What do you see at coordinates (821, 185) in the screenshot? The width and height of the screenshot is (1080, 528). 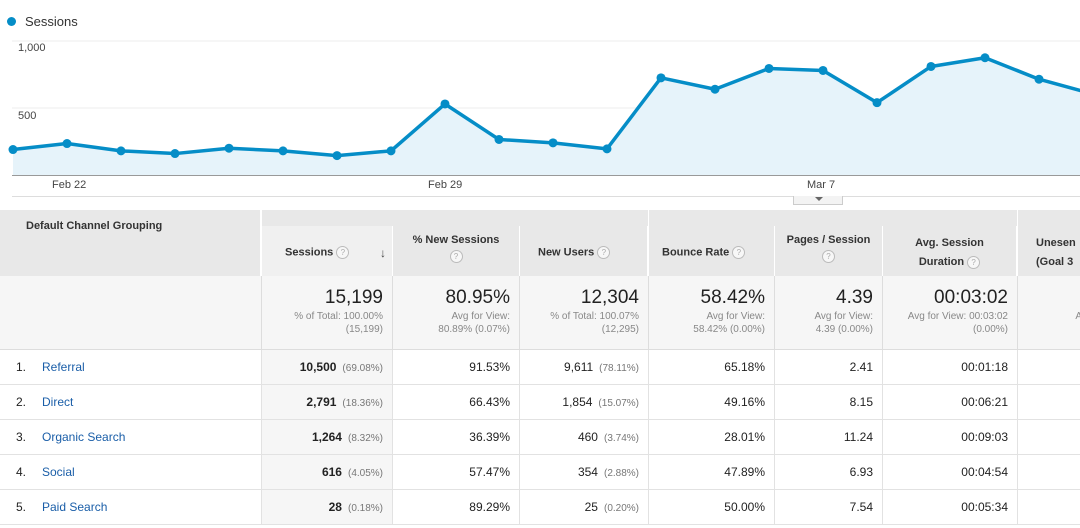 I see `x-tick-label: Mar 7` at bounding box center [821, 185].